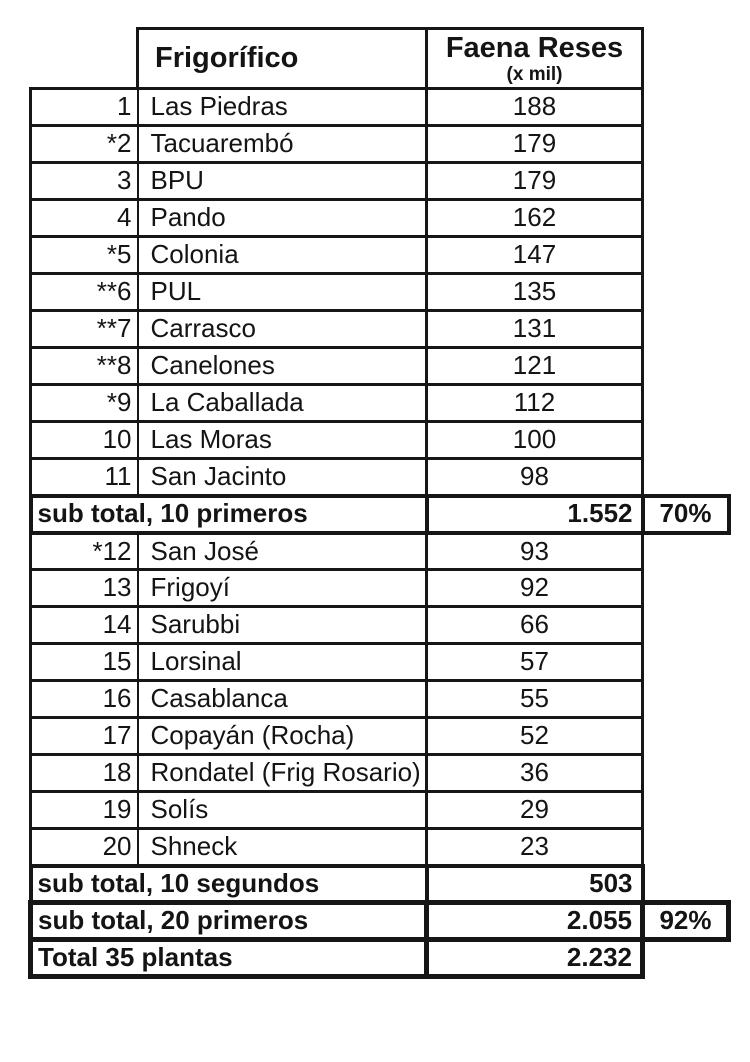  I want to click on rank-cell: **7, so click(84, 329).